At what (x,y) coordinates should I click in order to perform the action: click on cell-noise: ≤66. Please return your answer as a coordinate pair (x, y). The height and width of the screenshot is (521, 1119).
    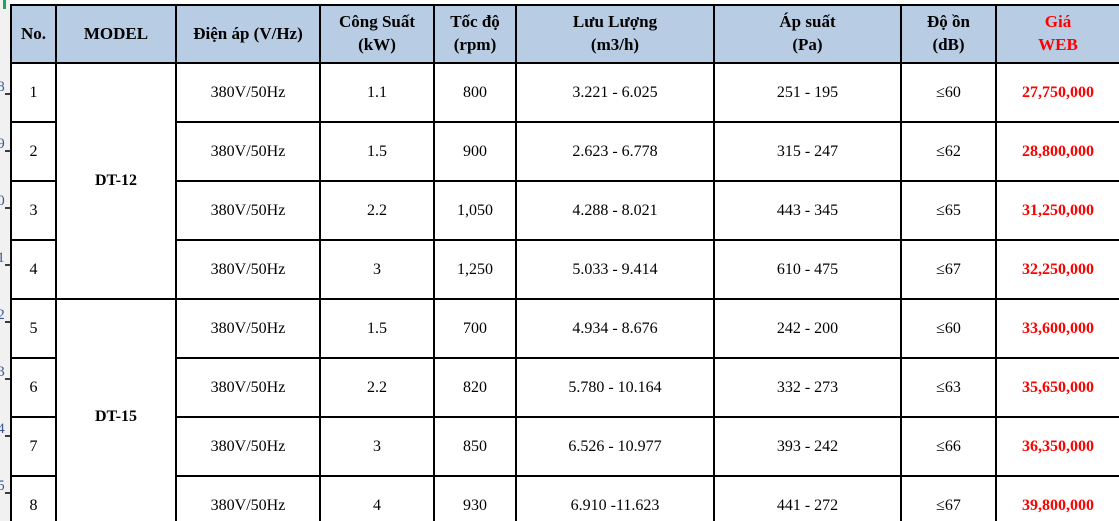
    Looking at the image, I should click on (948, 446).